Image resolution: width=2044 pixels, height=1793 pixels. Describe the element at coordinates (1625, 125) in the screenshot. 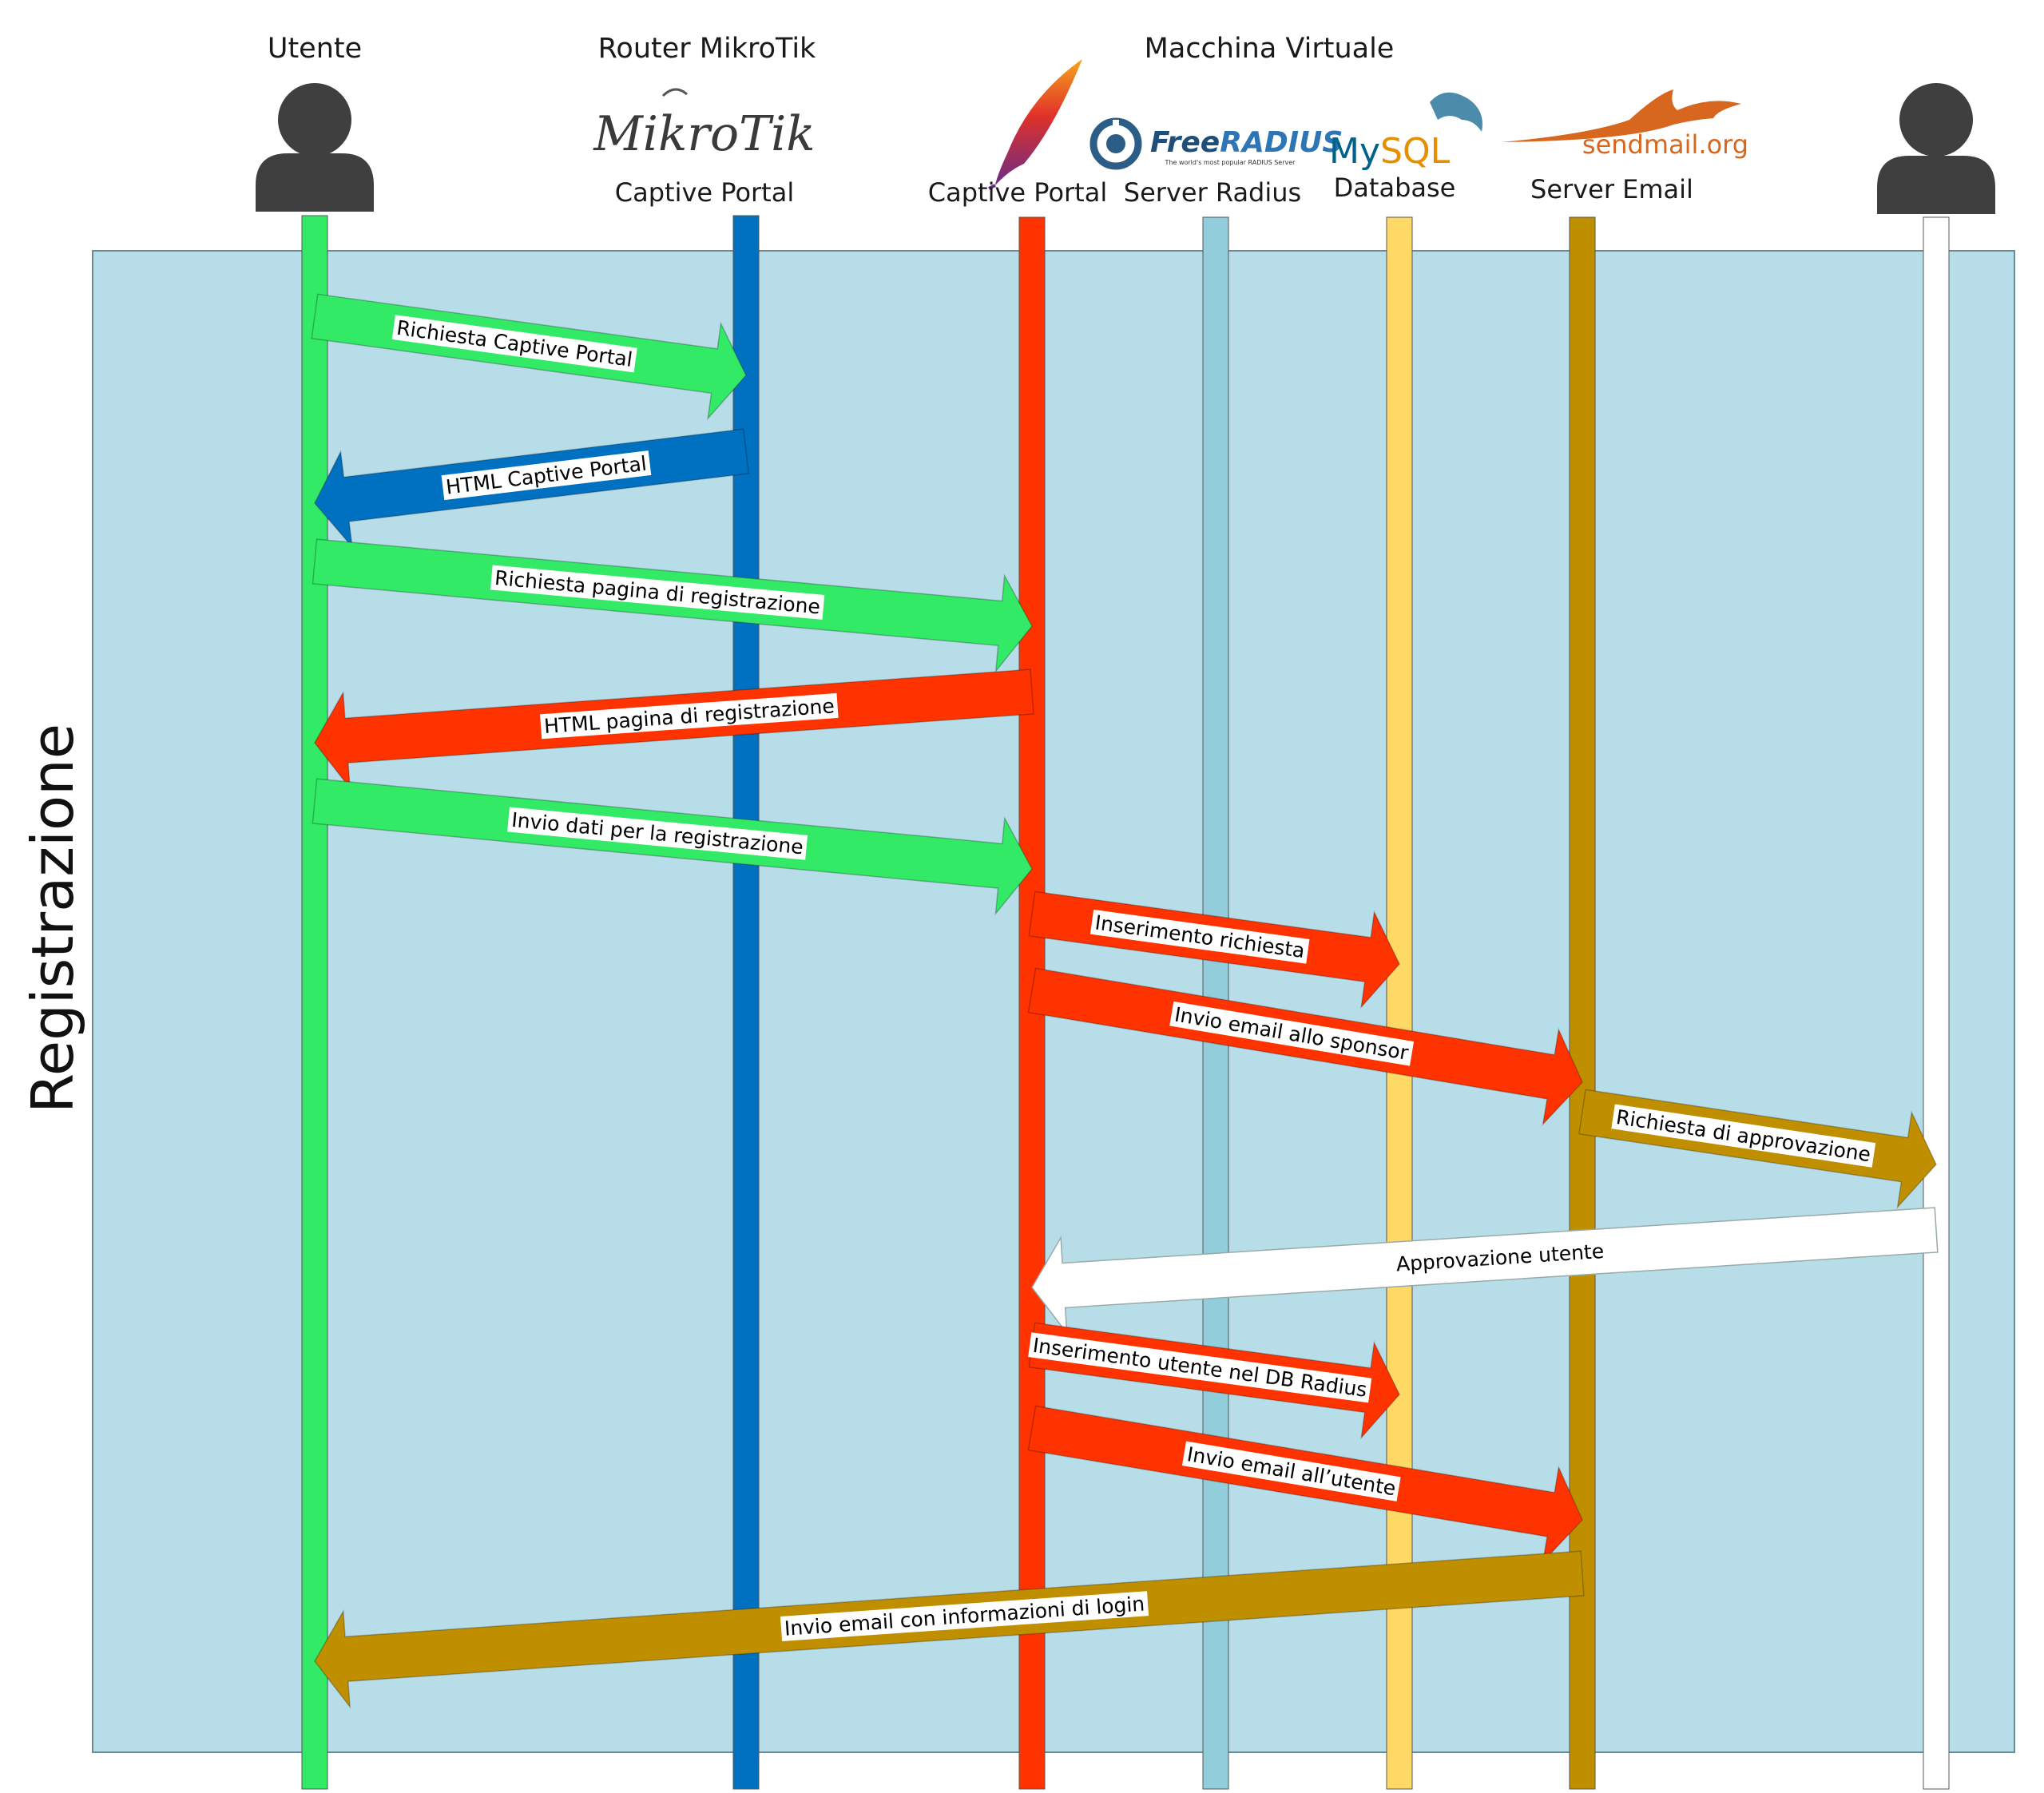

I see `sendmail-logo: sendmail.org` at that location.